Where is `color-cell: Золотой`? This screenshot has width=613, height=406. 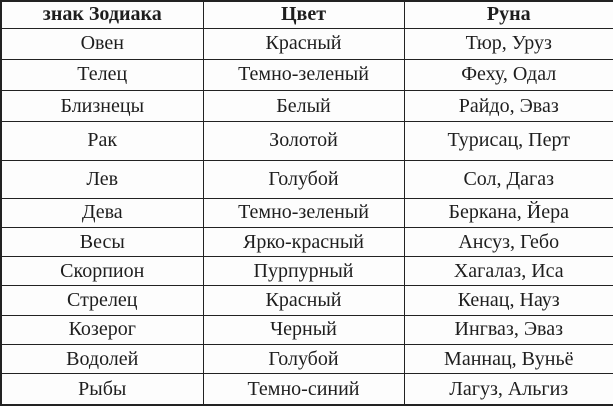 color-cell: Золотой is located at coordinates (303, 141).